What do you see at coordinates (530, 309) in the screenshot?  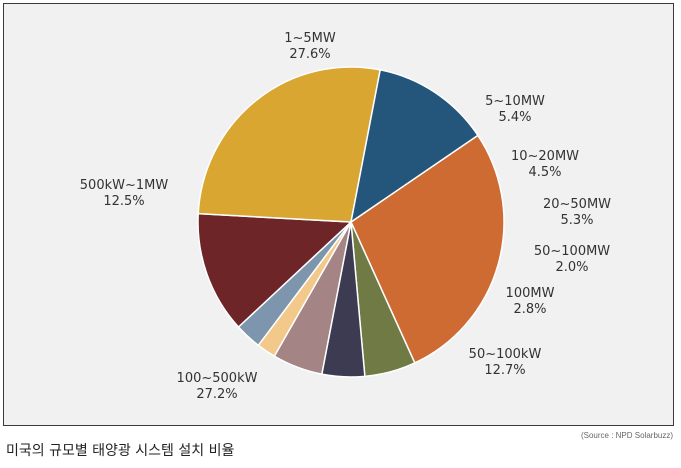 I see `label-slice-5-value: 2.8%` at bounding box center [530, 309].